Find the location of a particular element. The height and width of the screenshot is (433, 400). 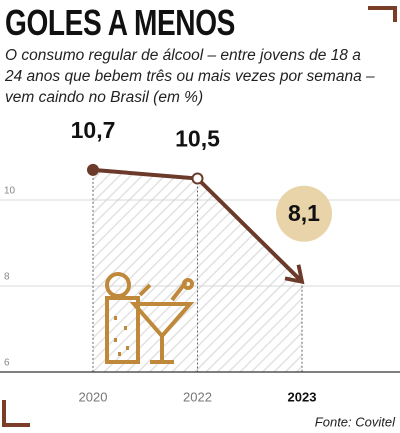

value-label: 8,1 is located at coordinates (304, 213).